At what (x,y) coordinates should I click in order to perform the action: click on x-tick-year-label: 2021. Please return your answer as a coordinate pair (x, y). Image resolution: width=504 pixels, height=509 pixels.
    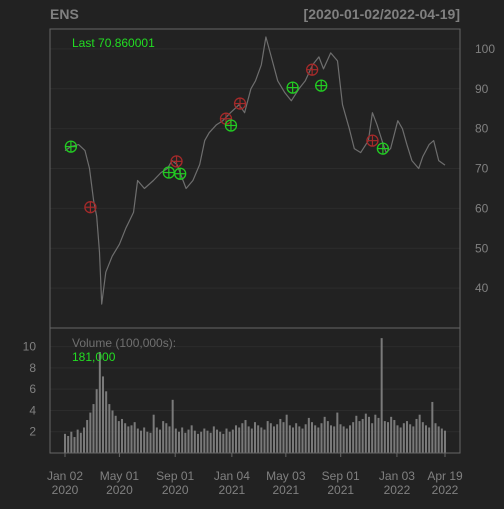
    Looking at the image, I should click on (340, 490).